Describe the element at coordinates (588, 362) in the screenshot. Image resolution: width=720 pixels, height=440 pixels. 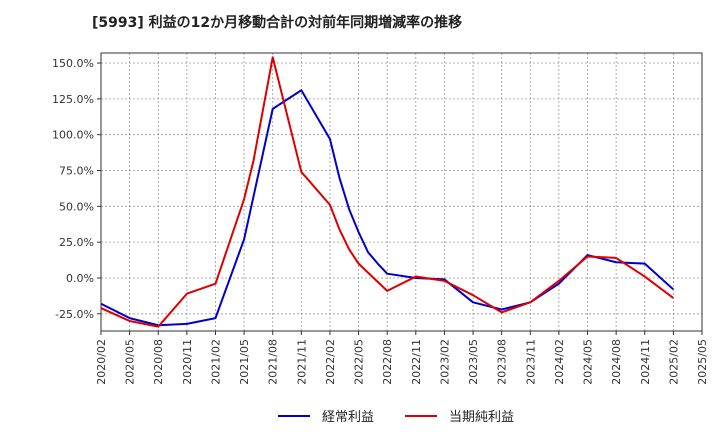
I see `x-tick-label: 2024/05` at that location.